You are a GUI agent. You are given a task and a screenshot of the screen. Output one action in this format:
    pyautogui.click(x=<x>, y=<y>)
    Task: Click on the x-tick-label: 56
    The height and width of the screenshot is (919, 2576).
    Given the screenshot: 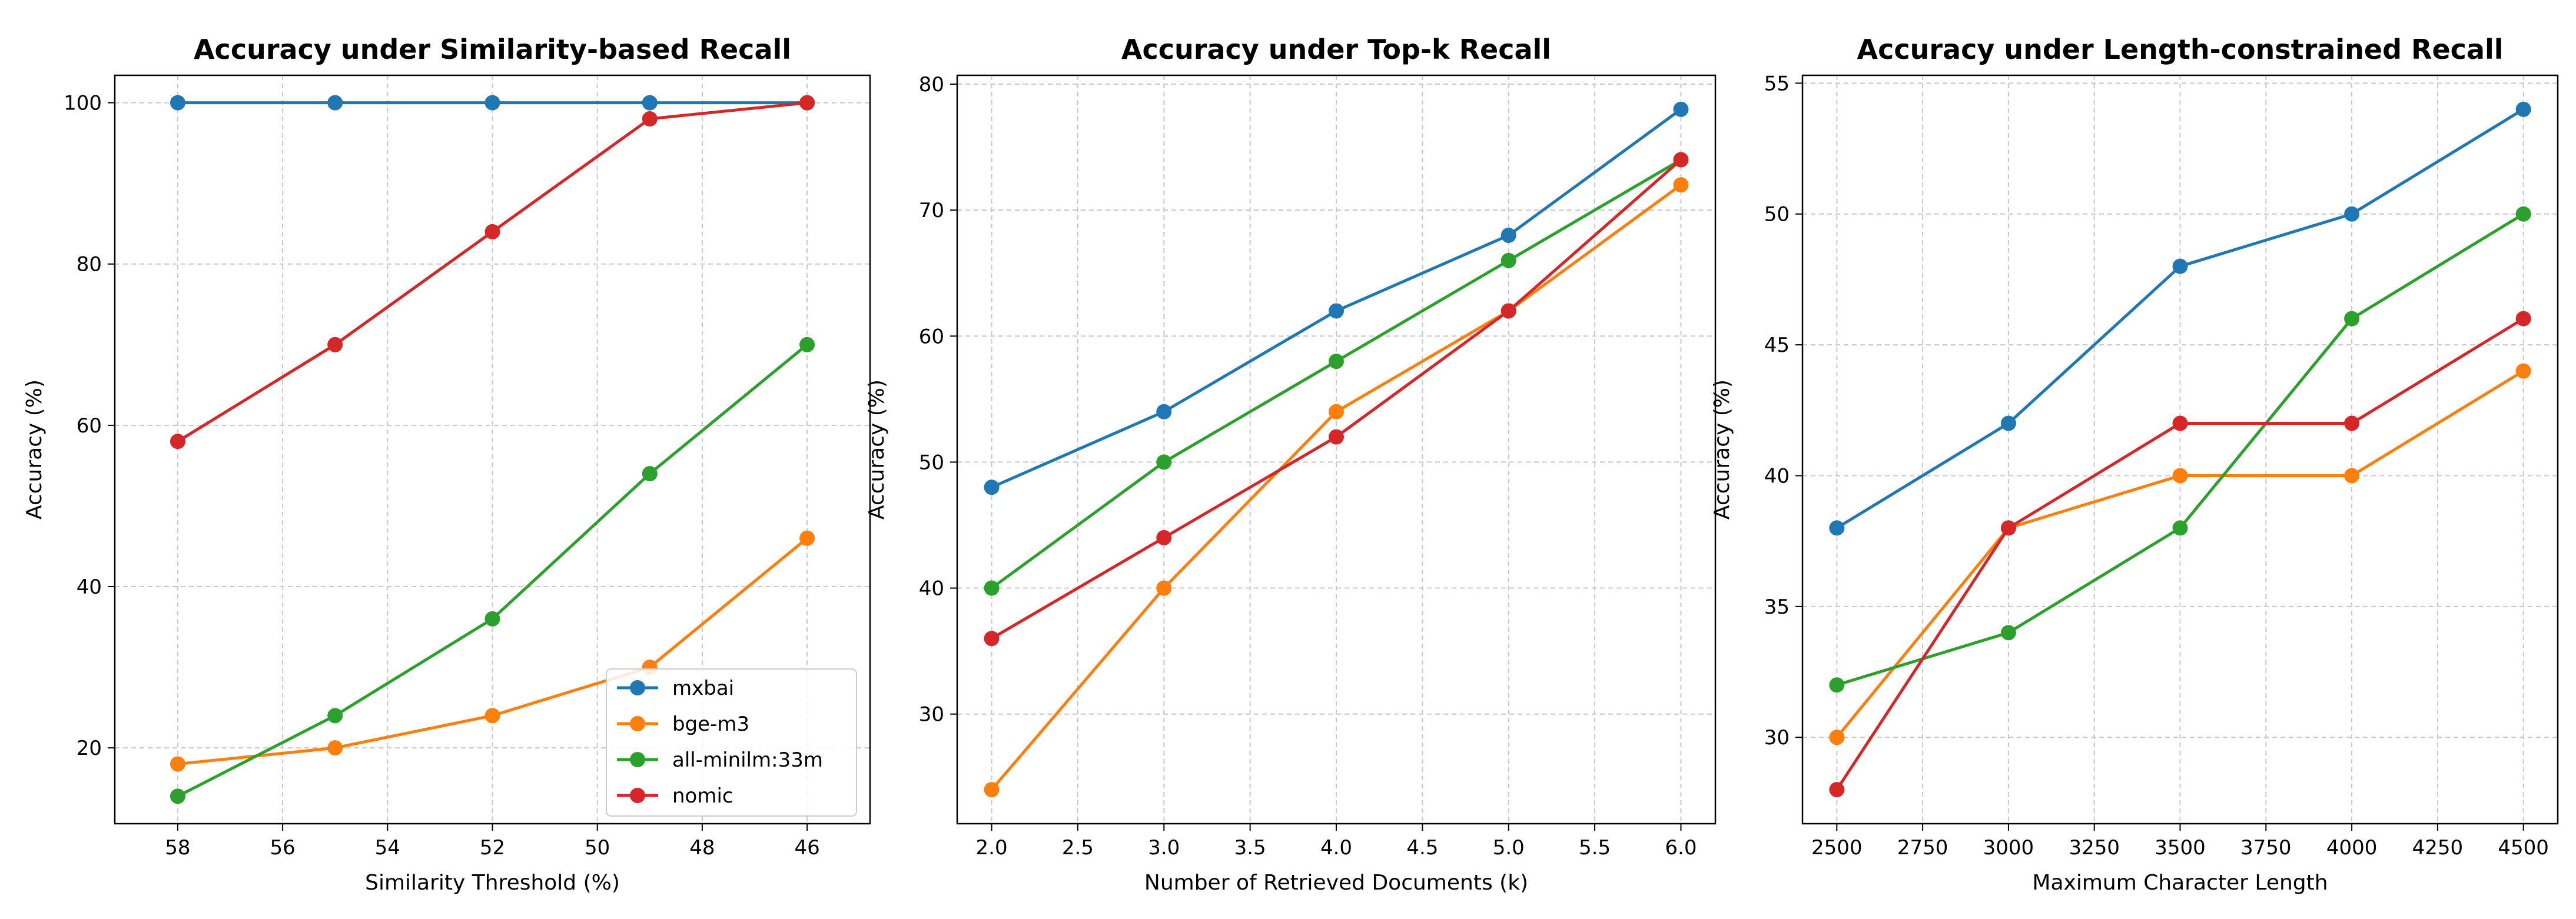 What is the action you would take?
    pyautogui.click(x=282, y=848)
    